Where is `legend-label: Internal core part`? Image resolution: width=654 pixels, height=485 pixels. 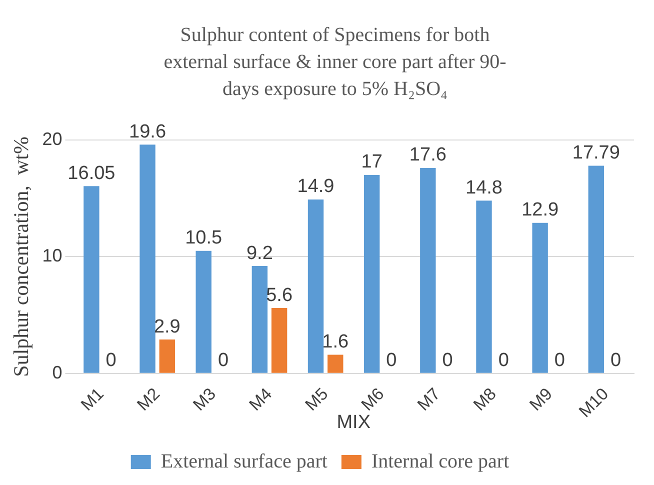 legend-label: Internal core part is located at coordinates (440, 461).